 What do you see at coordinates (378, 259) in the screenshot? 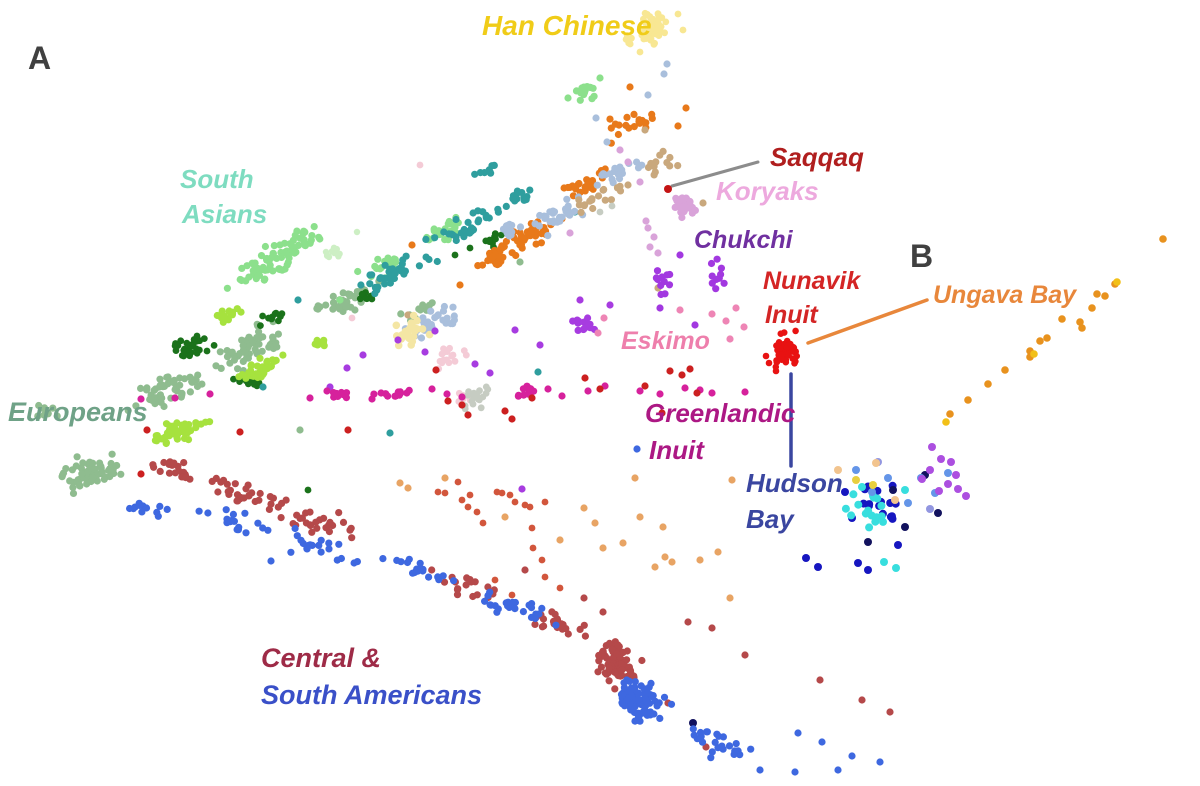
I see `light-green-south-asians-point` at bounding box center [378, 259].